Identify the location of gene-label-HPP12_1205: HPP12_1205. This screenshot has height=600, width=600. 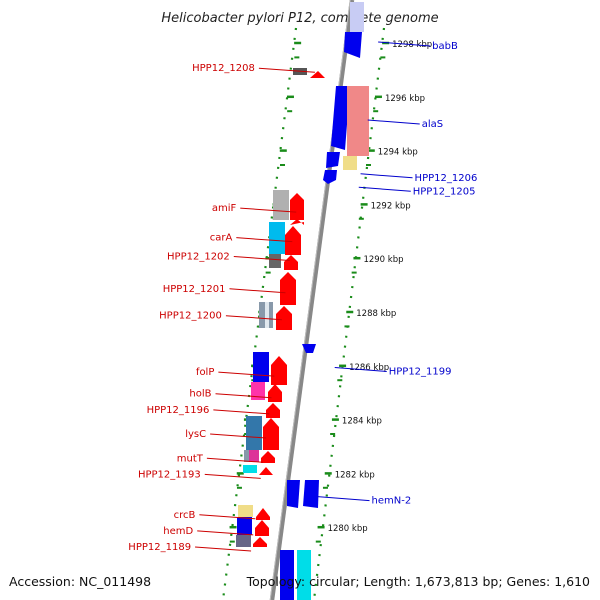
(444, 191).